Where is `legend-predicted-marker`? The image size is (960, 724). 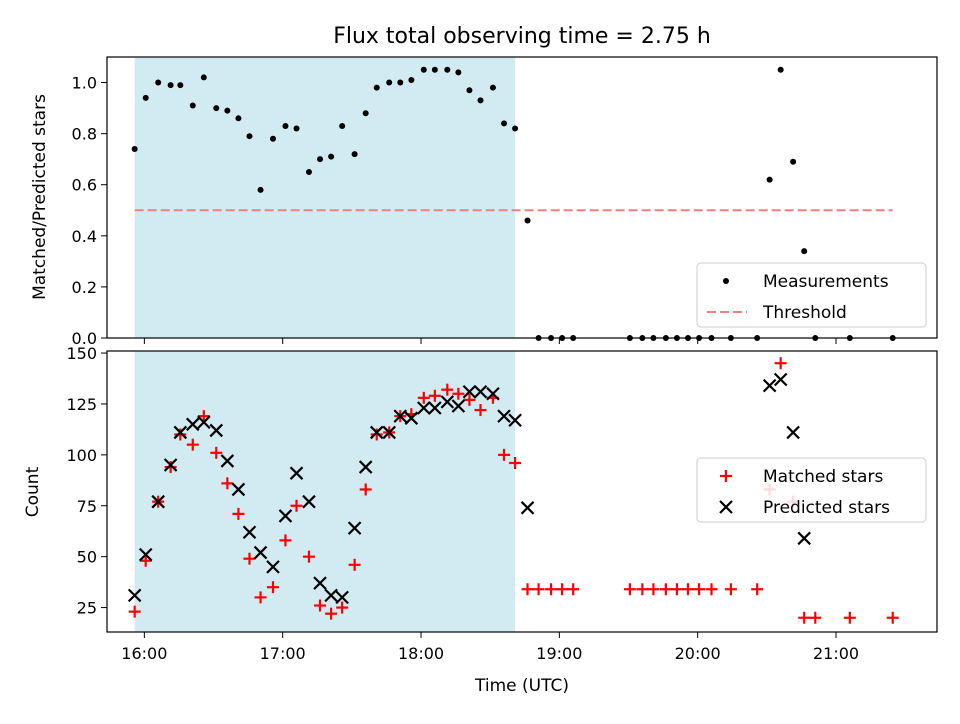
legend-predicted-marker is located at coordinates (726, 507).